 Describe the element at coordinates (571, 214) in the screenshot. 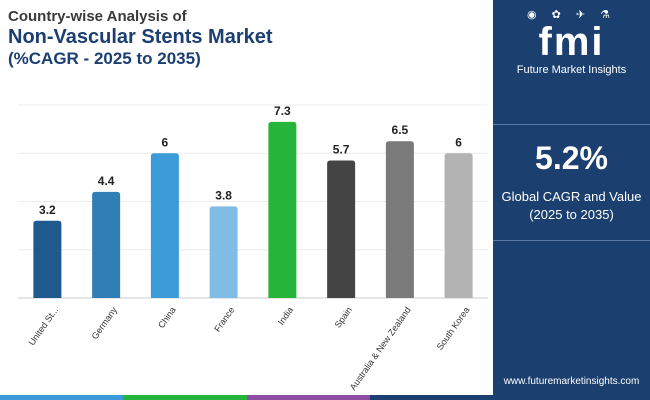

I see `cagr-label-line-2: (2025 to 2035)` at that location.